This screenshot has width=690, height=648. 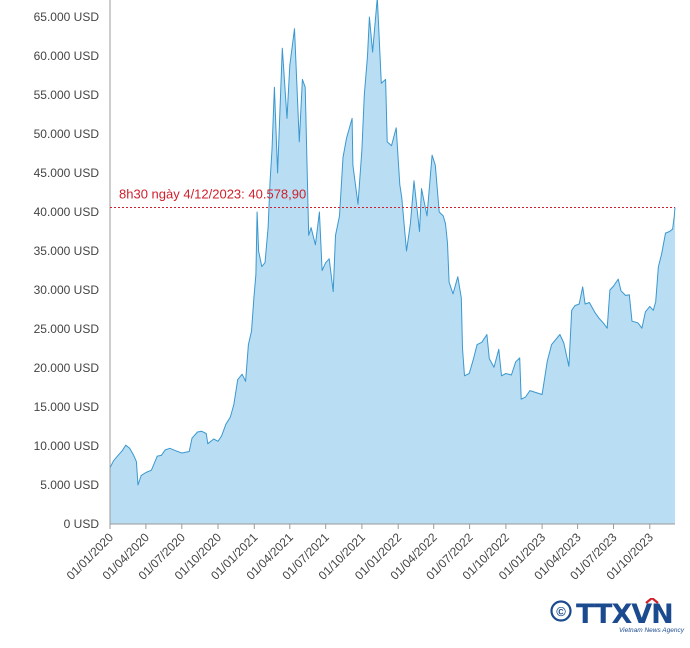 I want to click on y-tick-label: 45.000 USD, so click(x=67, y=173).